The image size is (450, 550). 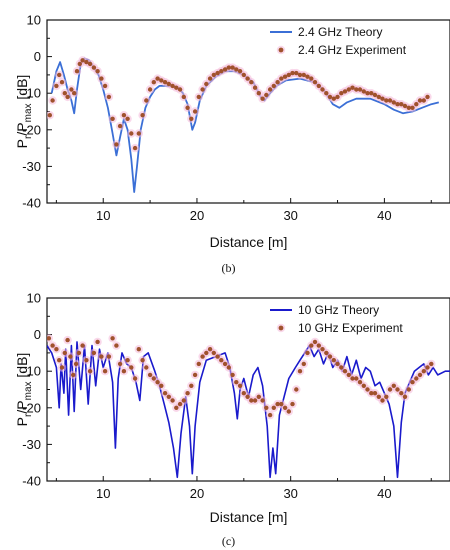 What do you see at coordinates (22, 406) in the screenshot?
I see `y-axis-label-part: /P` at bounding box center [22, 406].